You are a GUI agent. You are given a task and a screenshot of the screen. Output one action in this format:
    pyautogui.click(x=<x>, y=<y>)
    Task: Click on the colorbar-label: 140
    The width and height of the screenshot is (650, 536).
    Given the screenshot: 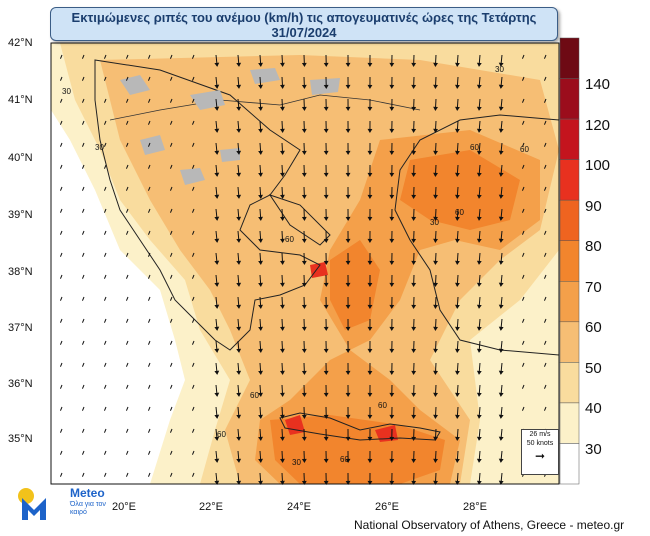 What is the action you would take?
    pyautogui.click(x=598, y=84)
    